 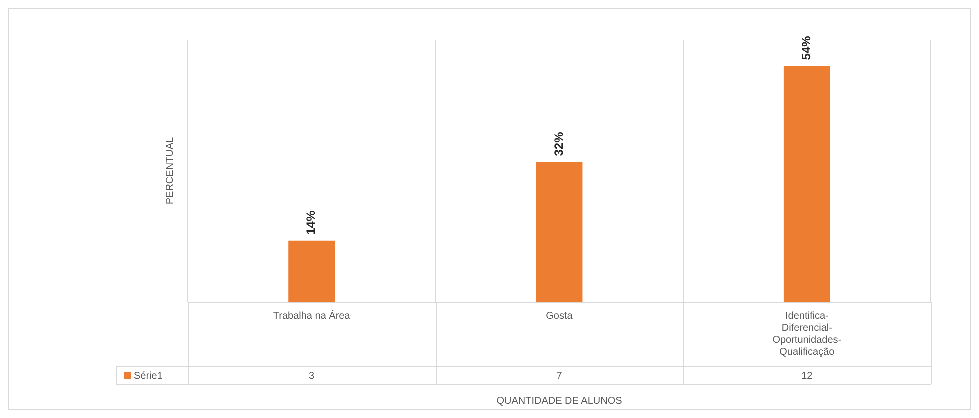 What do you see at coordinates (559, 144) in the screenshot?
I see `data-label: 32%` at bounding box center [559, 144].